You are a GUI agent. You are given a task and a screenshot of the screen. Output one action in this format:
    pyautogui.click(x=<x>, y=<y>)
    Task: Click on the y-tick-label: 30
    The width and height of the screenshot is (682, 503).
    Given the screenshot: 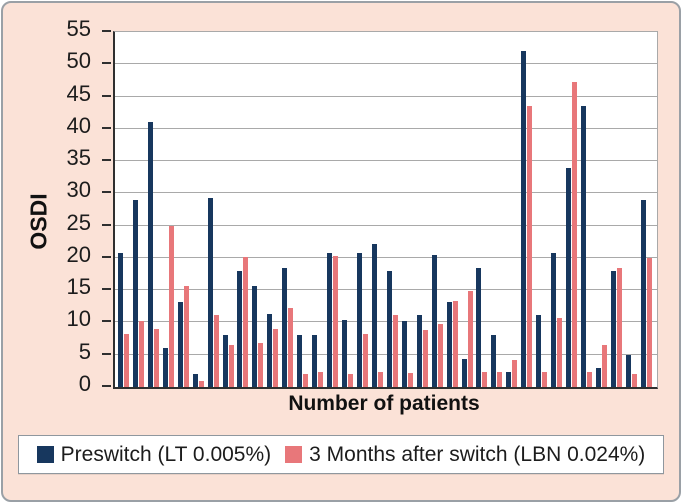 What is the action you would take?
    pyautogui.click(x=78, y=190)
    